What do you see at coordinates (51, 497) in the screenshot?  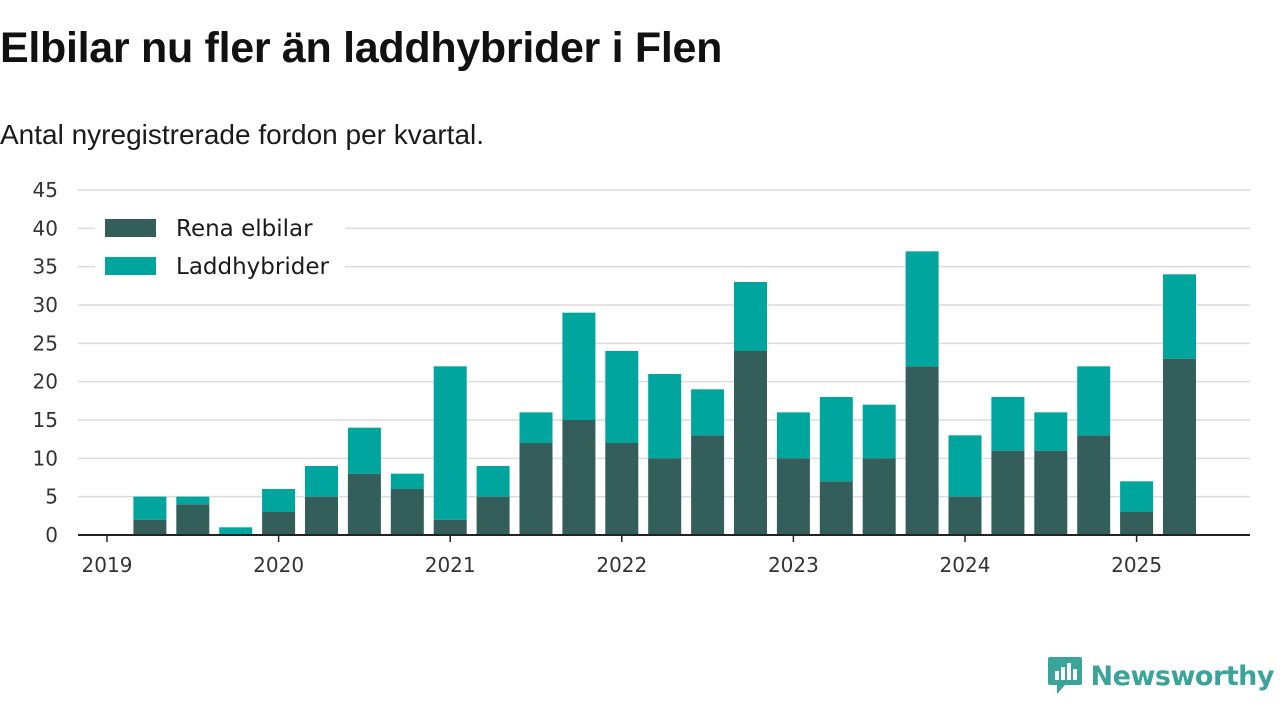 I see `y-tick-label: 5` at bounding box center [51, 497].